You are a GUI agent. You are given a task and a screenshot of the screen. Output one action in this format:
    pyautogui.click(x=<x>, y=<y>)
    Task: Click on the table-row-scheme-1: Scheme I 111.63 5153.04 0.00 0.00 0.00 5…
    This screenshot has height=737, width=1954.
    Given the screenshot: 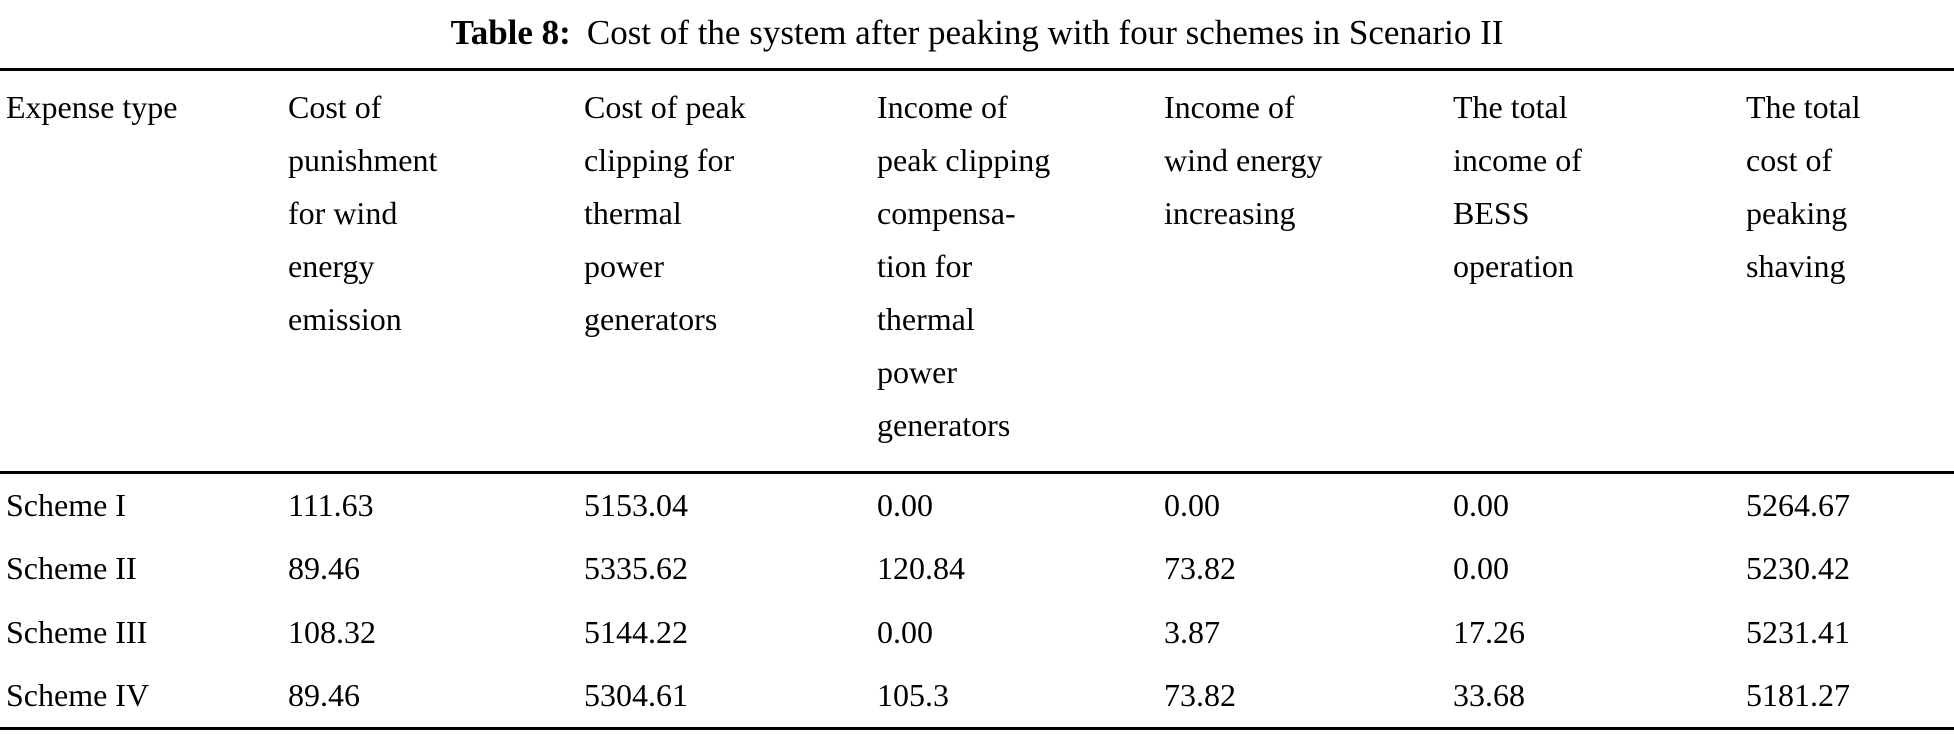 What is the action you would take?
    pyautogui.click(x=977, y=505)
    